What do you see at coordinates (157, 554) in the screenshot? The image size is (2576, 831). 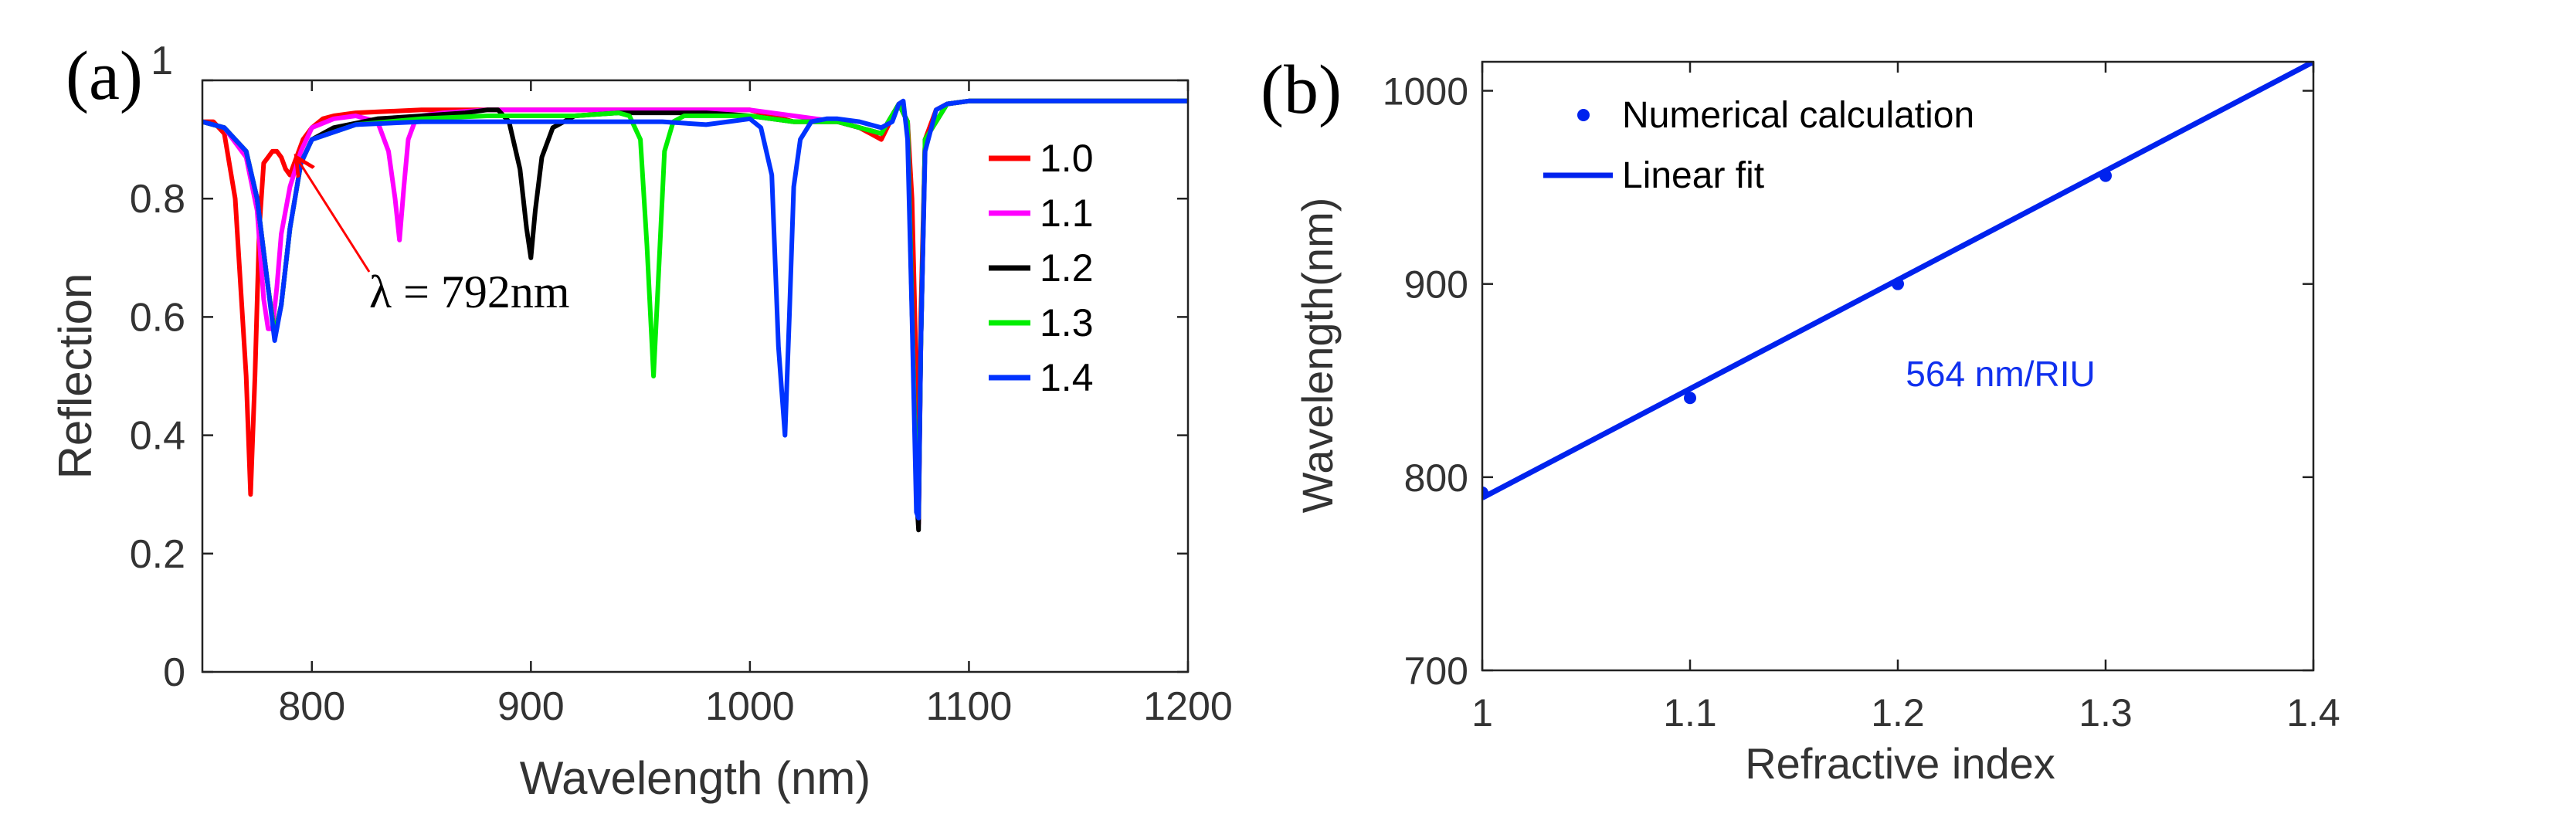 I see `panel-a-y-tick-label: 0.2` at bounding box center [157, 554].